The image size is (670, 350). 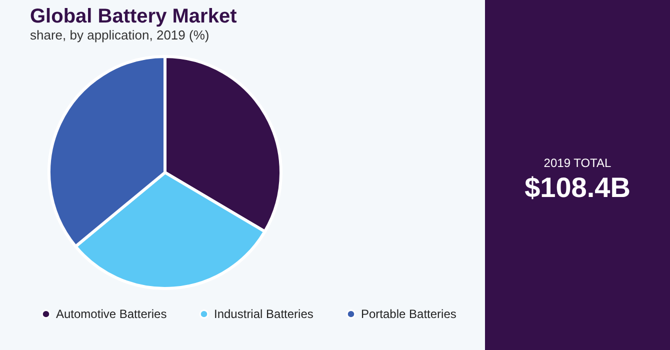 What do you see at coordinates (134, 17) in the screenshot?
I see `chart-title: Global Battery Market` at bounding box center [134, 17].